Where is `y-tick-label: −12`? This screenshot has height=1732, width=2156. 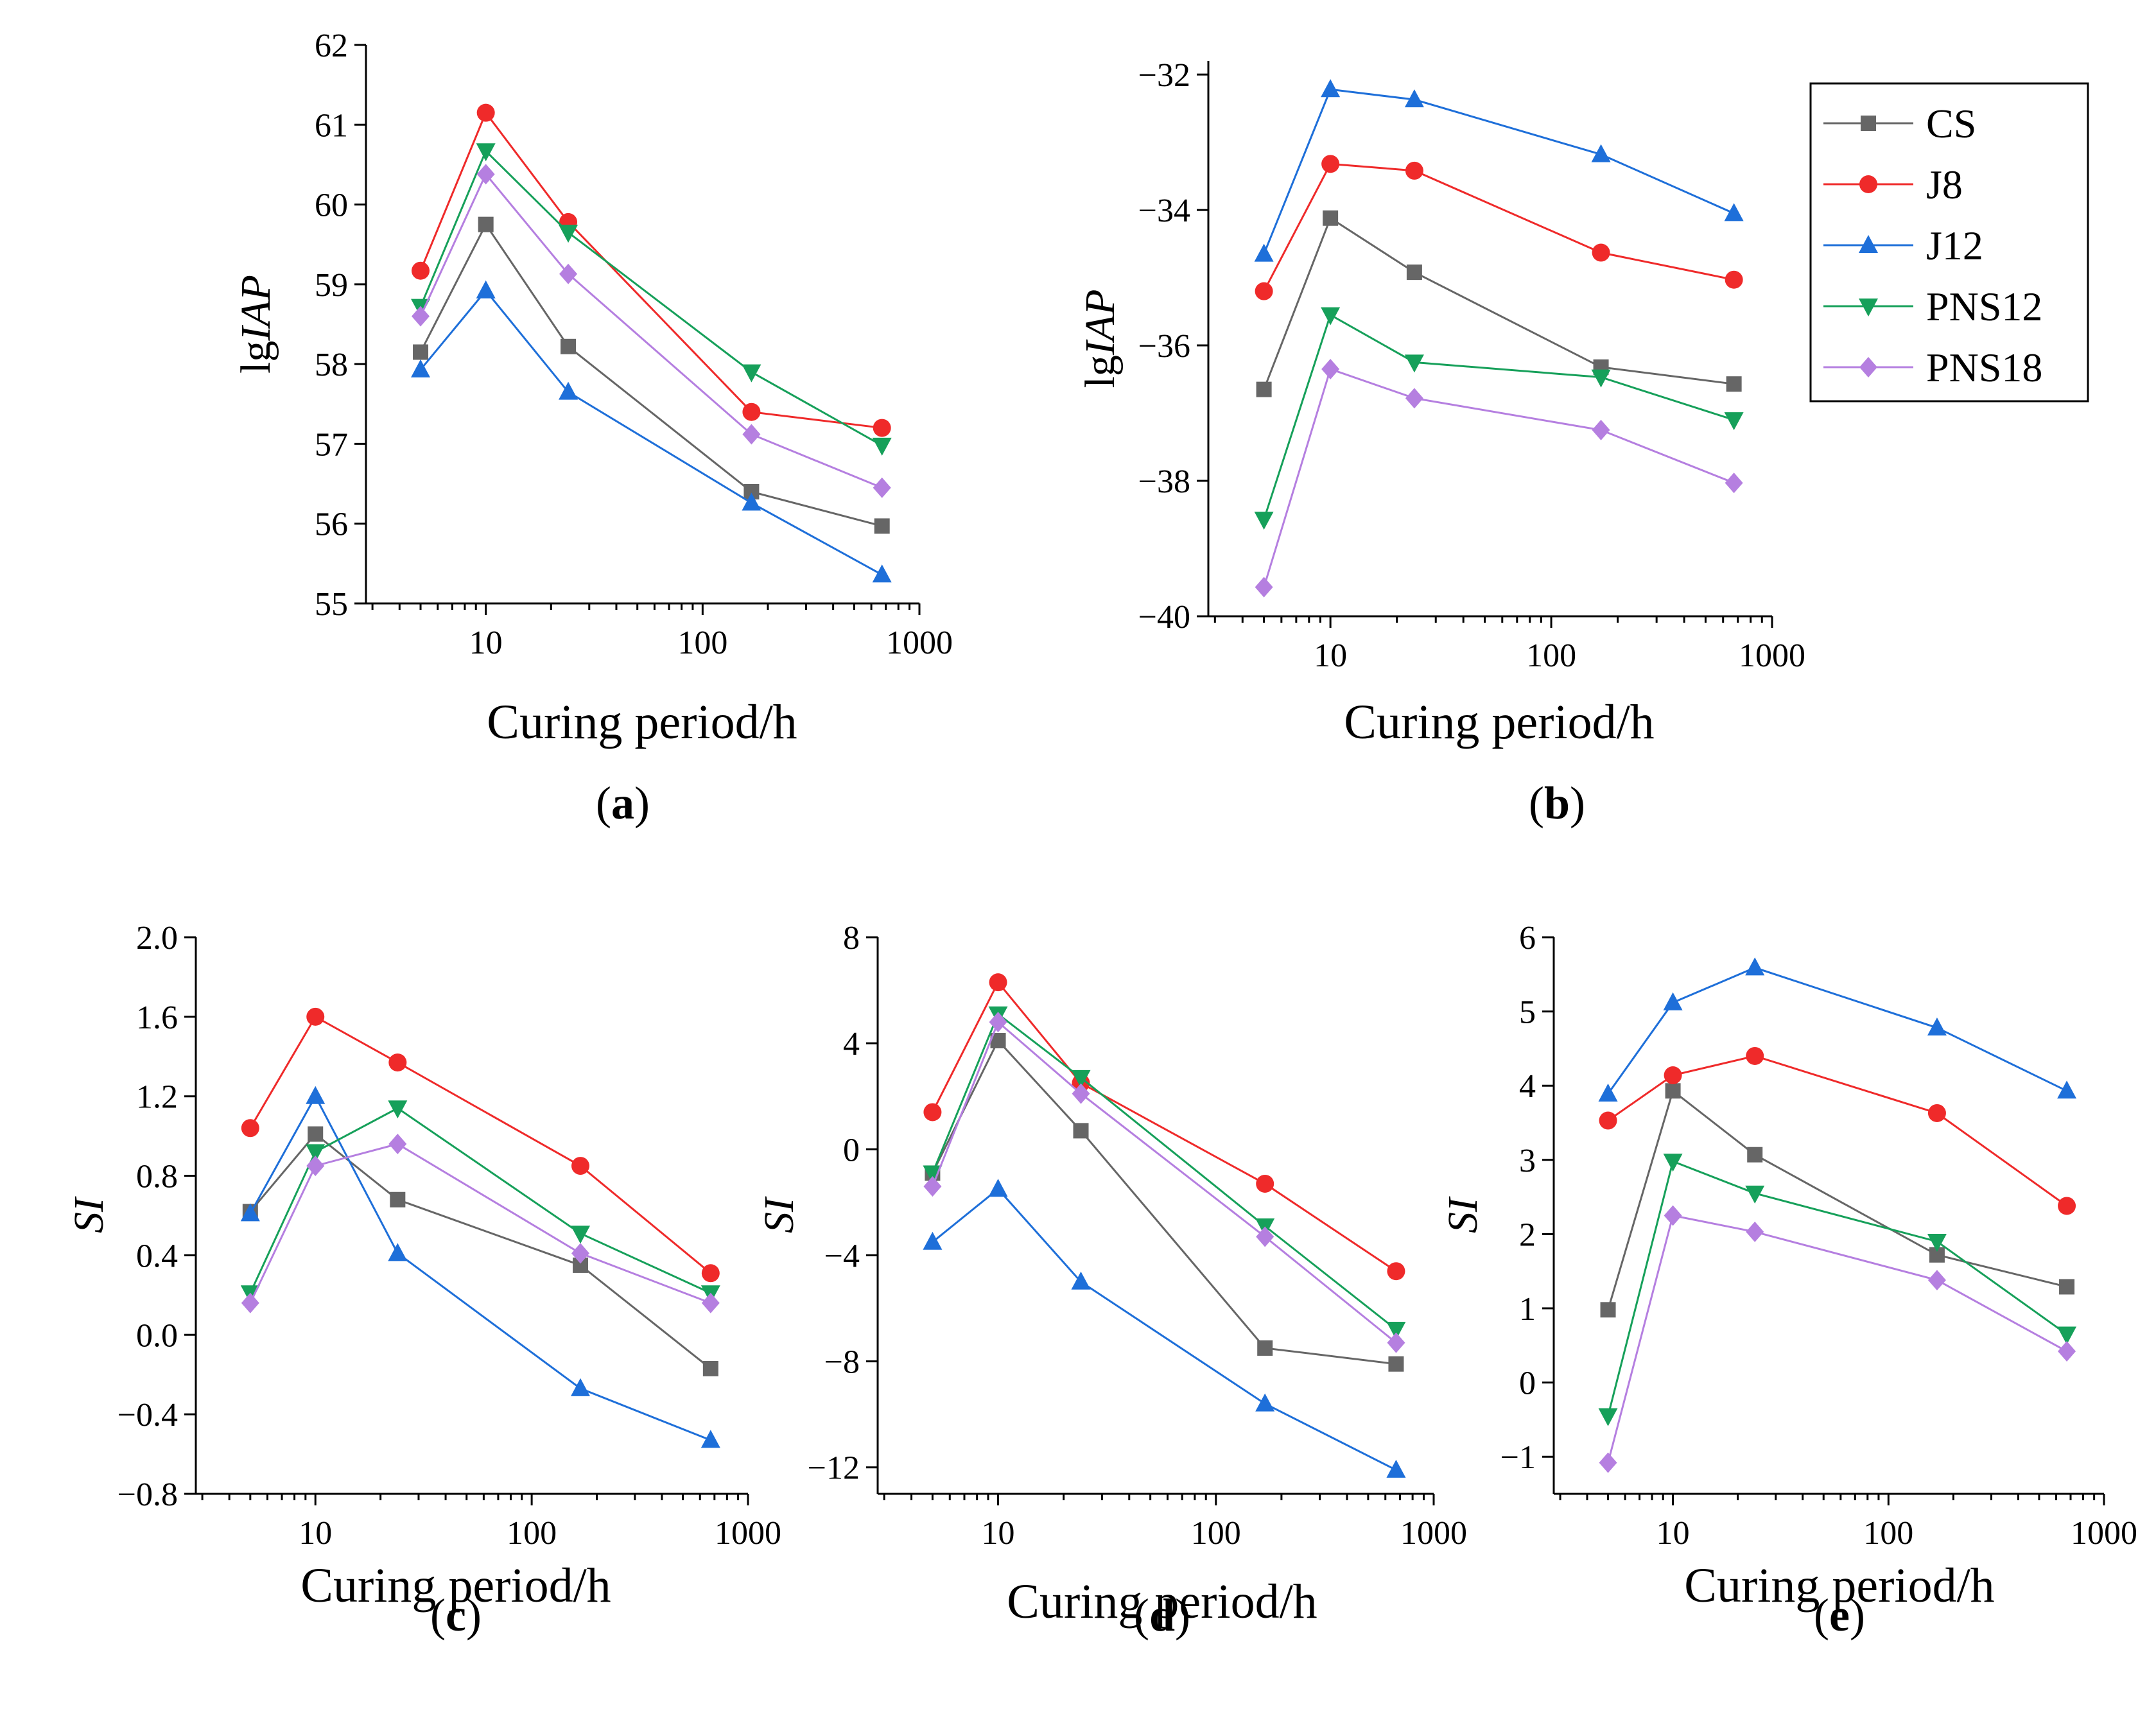
y-tick-label: −12 is located at coordinates (834, 1468).